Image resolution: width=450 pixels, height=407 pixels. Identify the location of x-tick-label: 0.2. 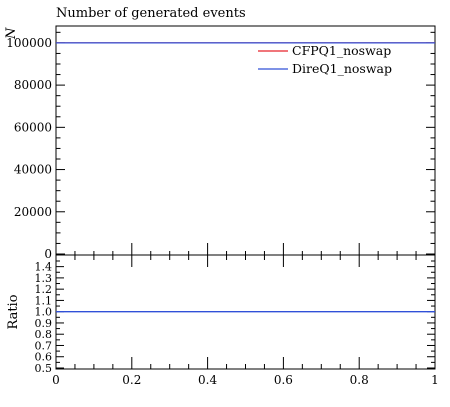
(131, 380).